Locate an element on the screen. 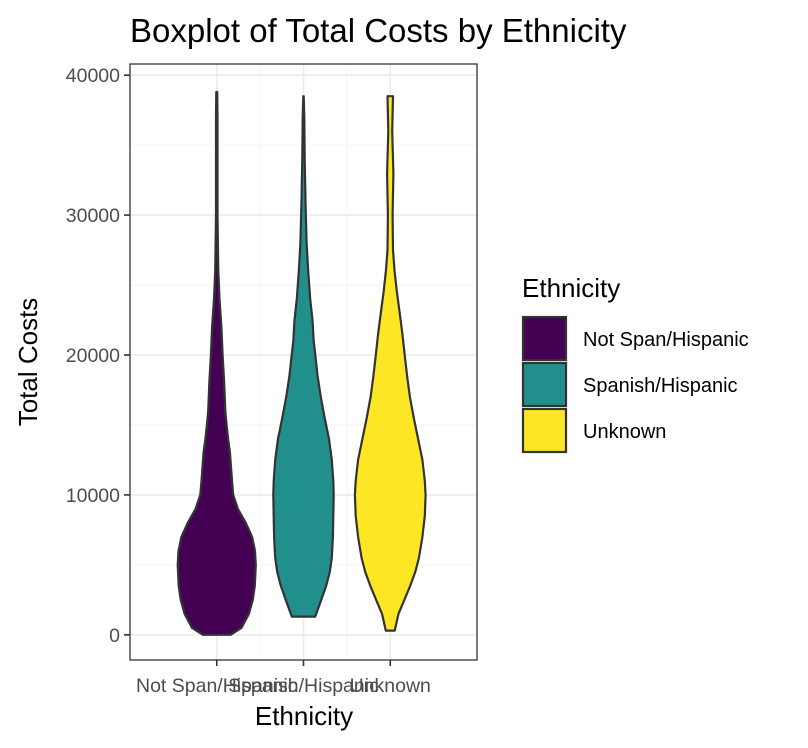  legend-title: Ethnicity is located at coordinates (571, 288).